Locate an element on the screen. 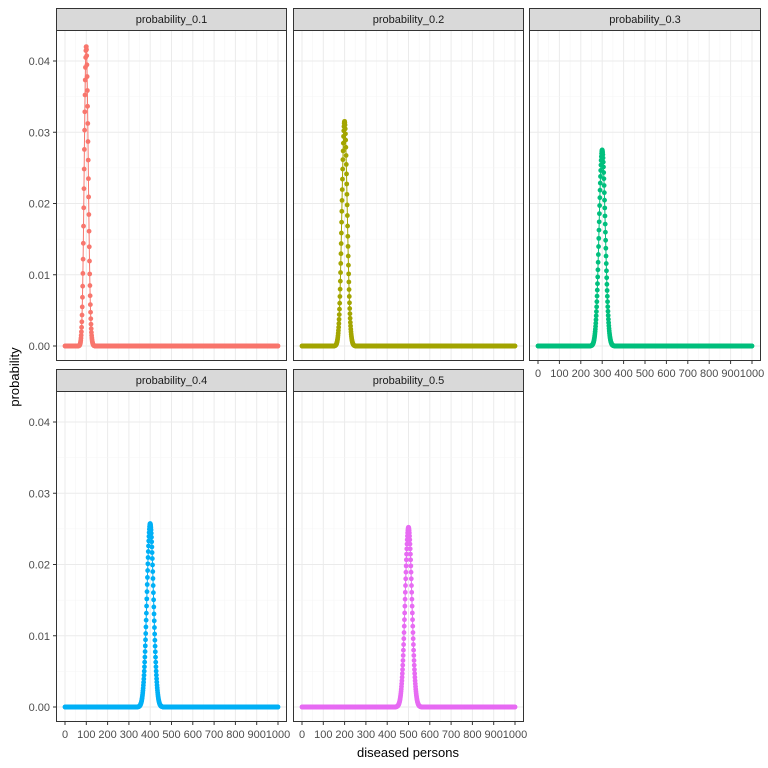  facet-strip-label: probability_0.3 is located at coordinates (645, 20).